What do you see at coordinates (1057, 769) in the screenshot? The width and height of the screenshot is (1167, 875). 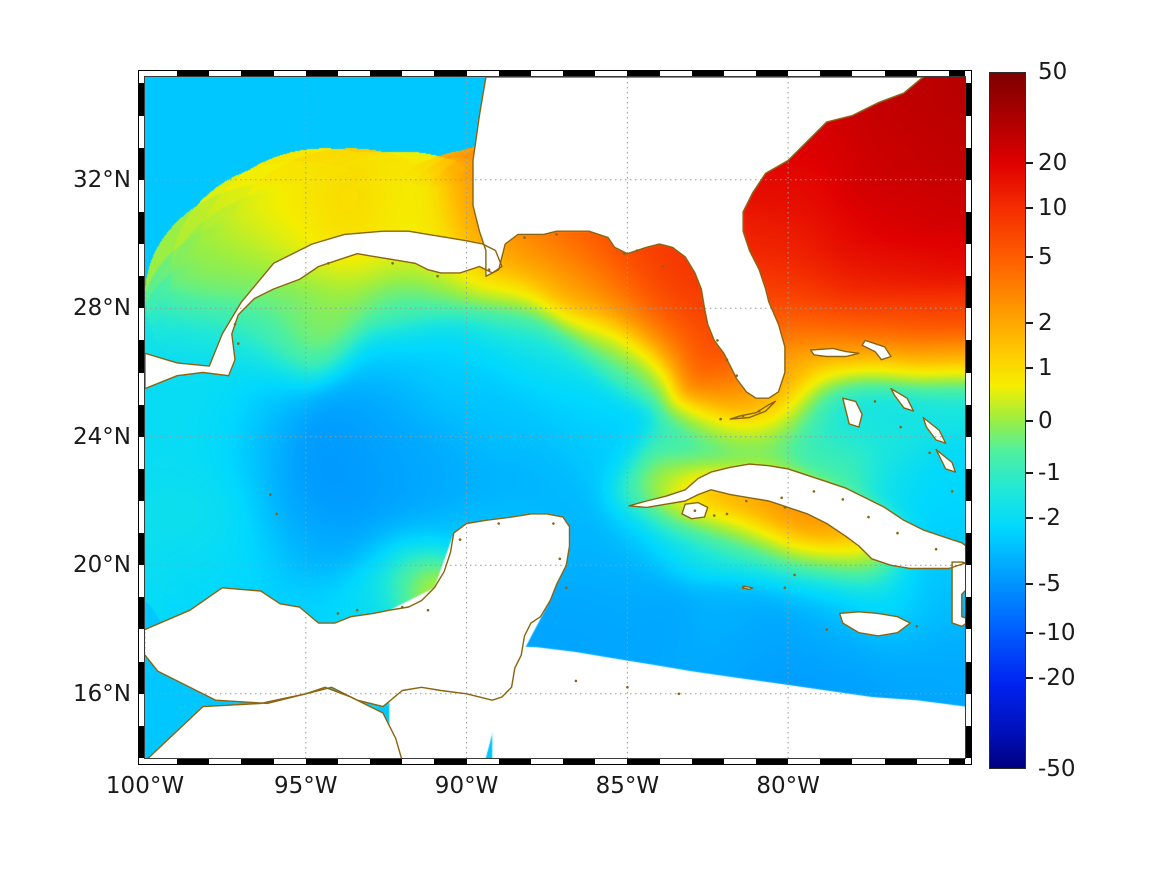 I see `colorbar-tick-label: -50` at bounding box center [1057, 769].